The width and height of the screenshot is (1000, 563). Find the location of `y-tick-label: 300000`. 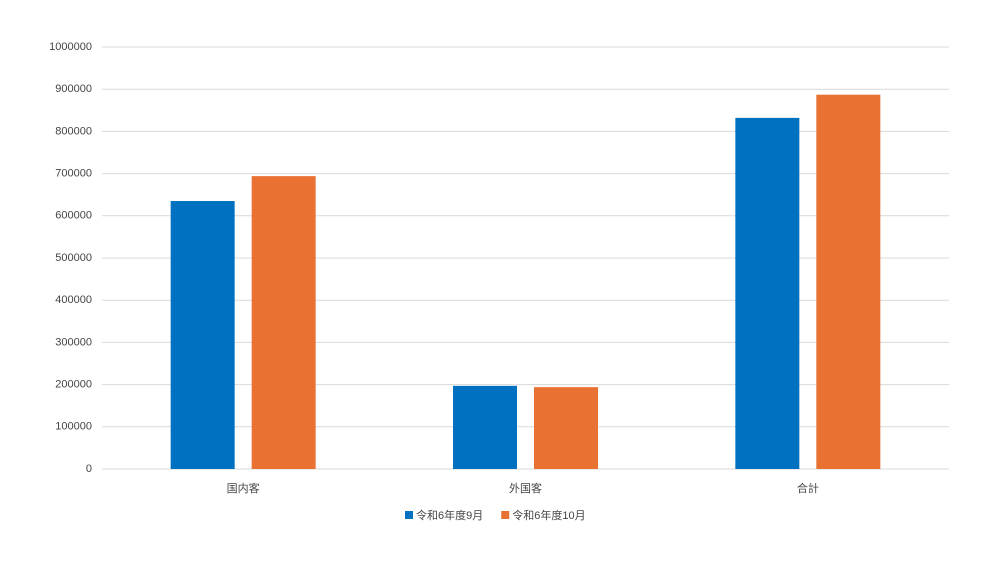

y-tick-label: 300000 is located at coordinates (73, 342).